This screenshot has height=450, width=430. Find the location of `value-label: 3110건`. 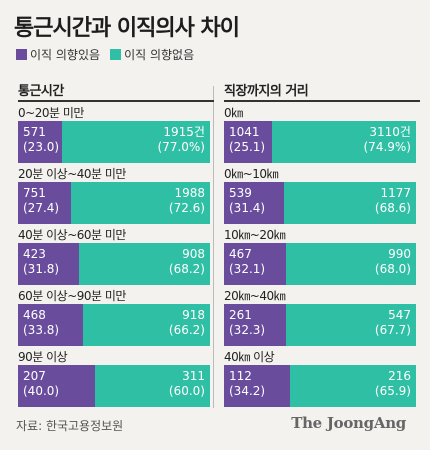

value-label: 3110건 is located at coordinates (390, 132).